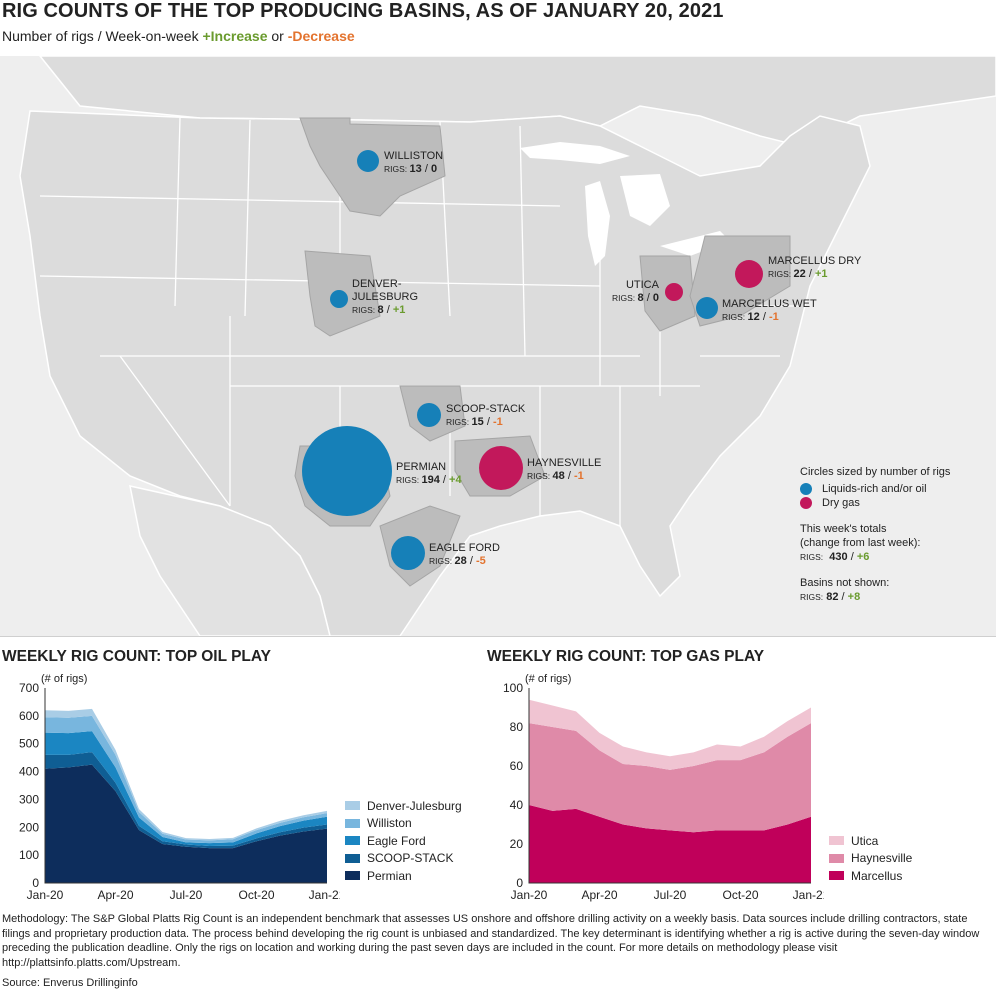 This screenshot has height=992, width=996. Describe the element at coordinates (835, 557) in the screenshot. I see `totals-values: RIGS: 430 / +6` at that location.